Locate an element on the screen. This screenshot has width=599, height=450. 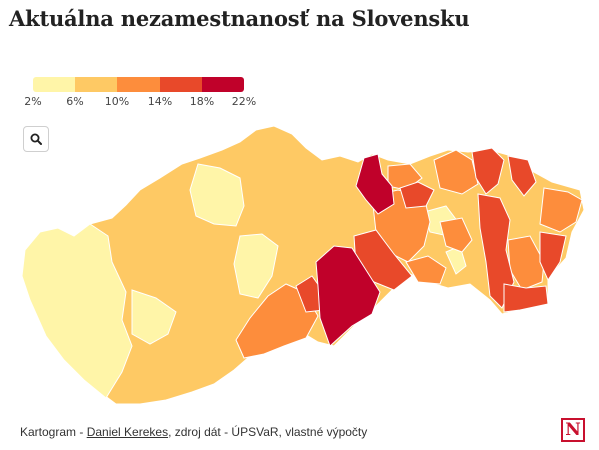
map-title: Aktuálna nezamestnanosť na Slovensku is located at coordinates (239, 18).